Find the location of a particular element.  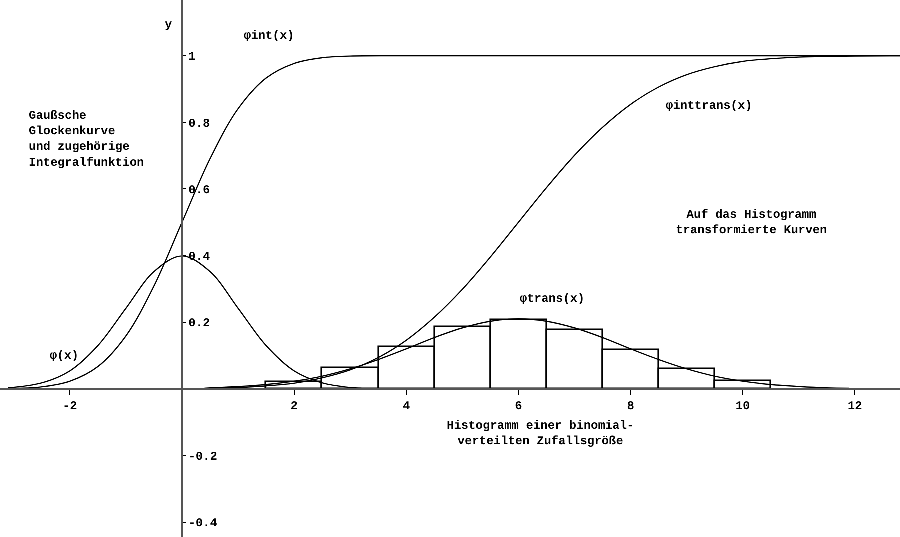

x-tick-label: 8 is located at coordinates (630, 406).